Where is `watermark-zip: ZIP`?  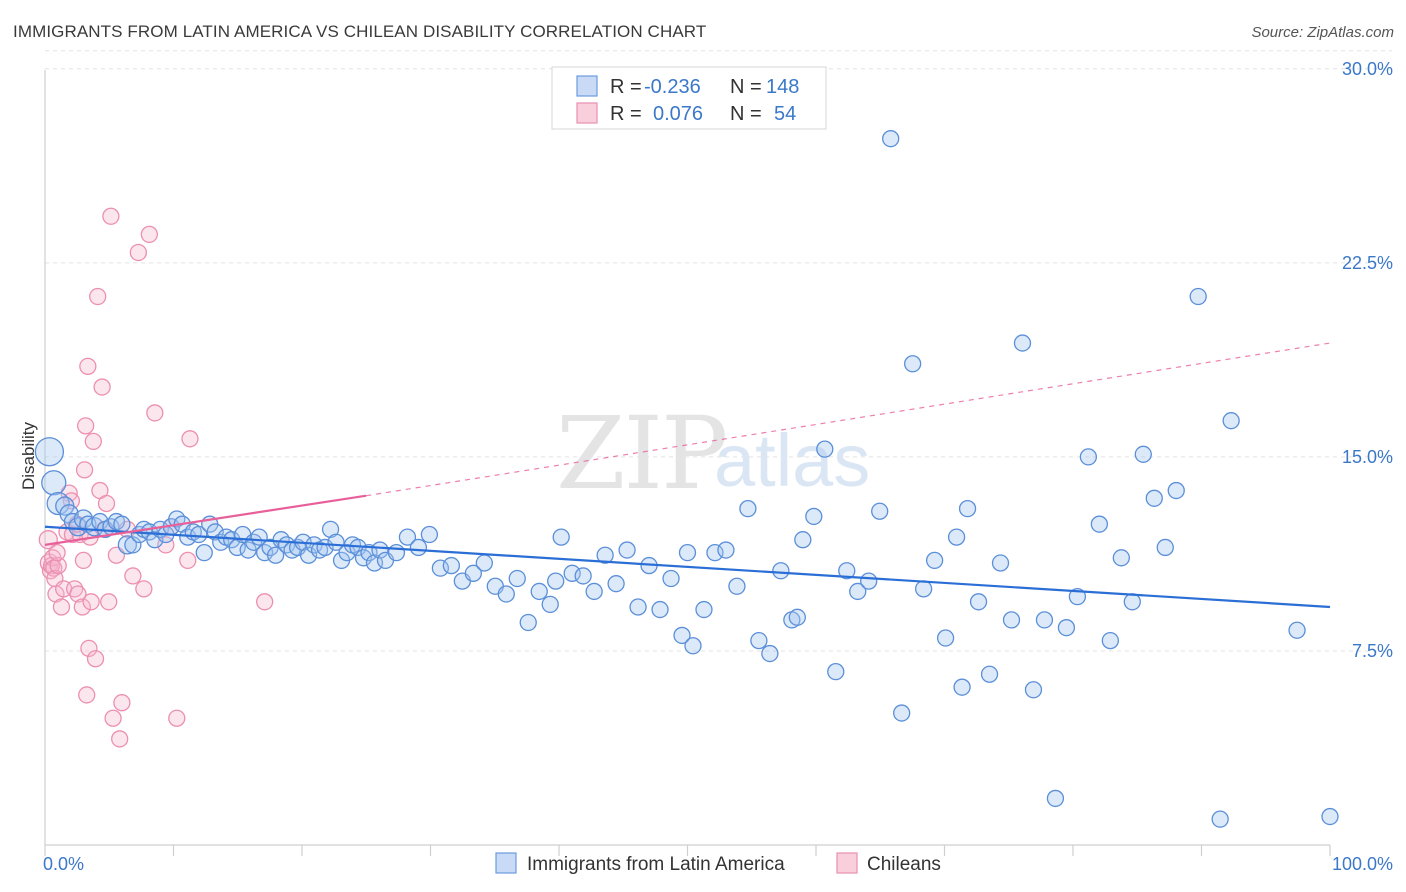 watermark-zip: ZIP is located at coordinates (641, 453).